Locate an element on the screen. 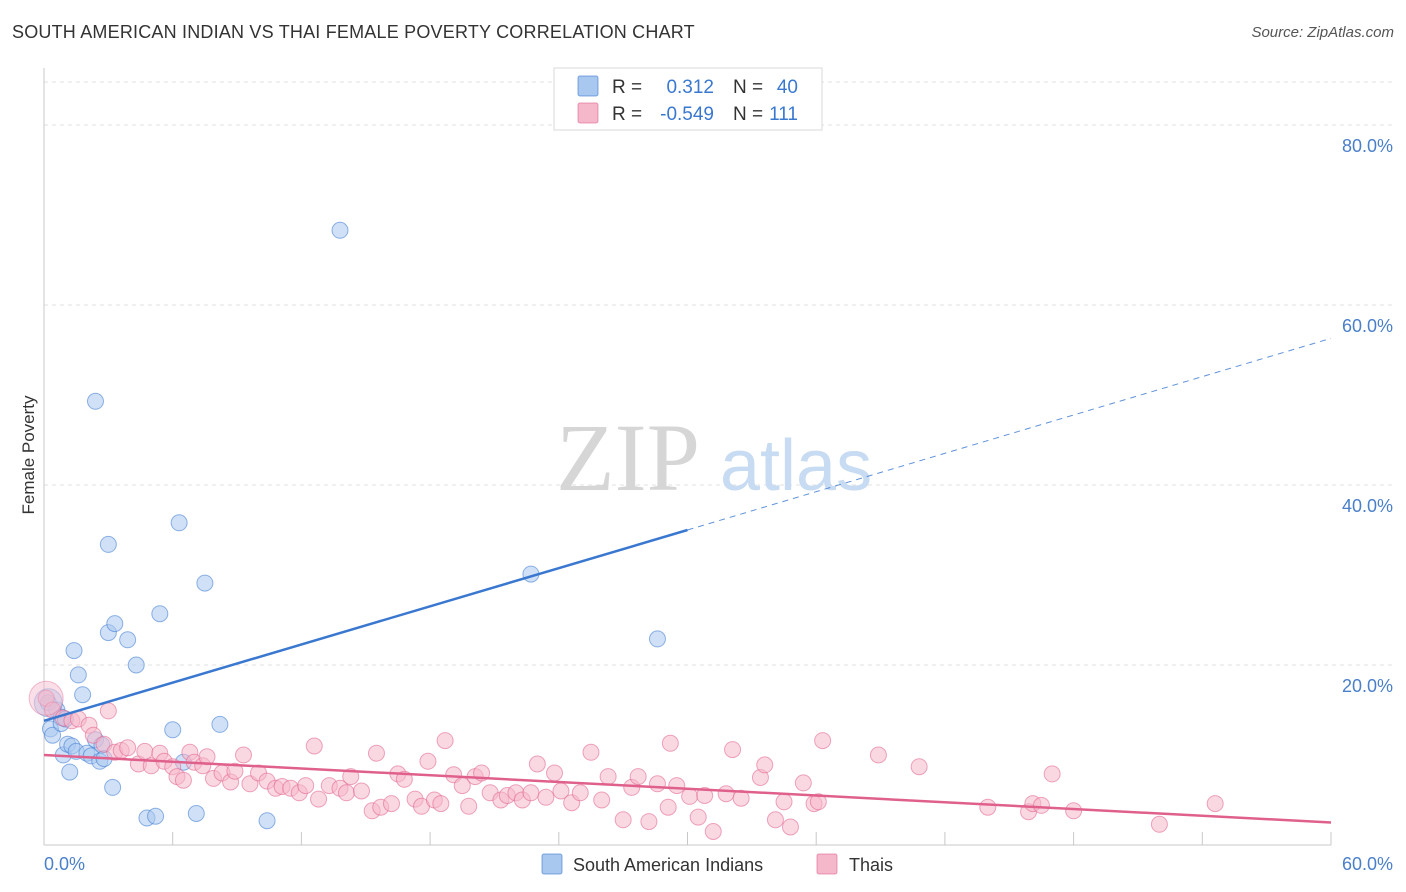 The image size is (1406, 892). watermark-atlas: atlas is located at coordinates (796, 466).